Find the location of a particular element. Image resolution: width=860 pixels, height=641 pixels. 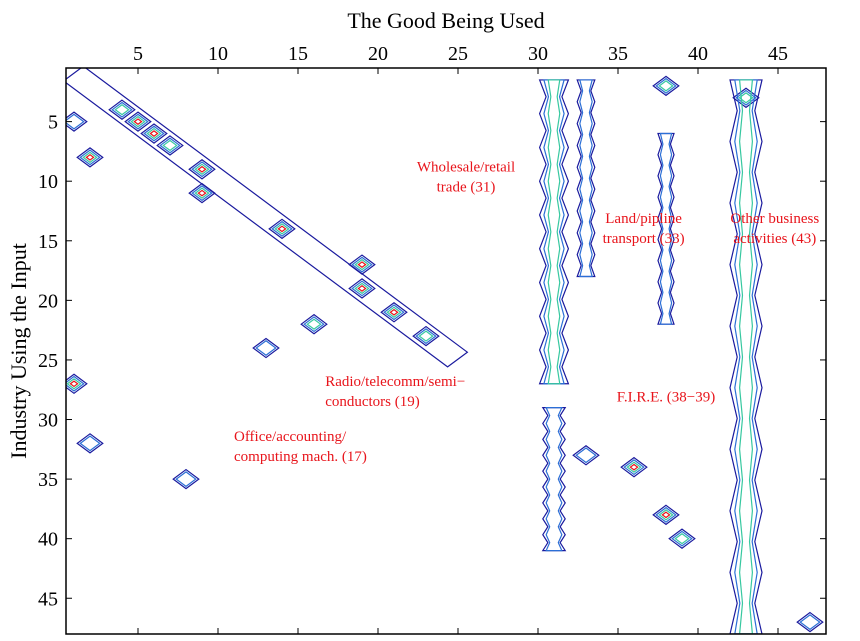

y-tick-label: 45 is located at coordinates (48, 599).